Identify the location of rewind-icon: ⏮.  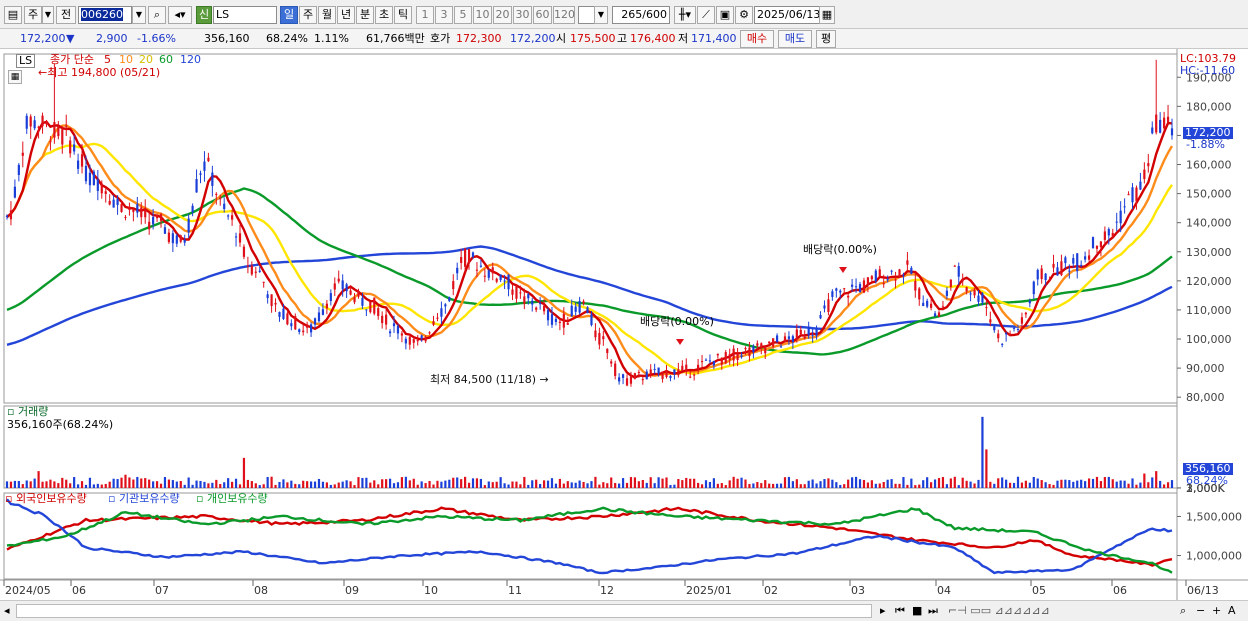
(900, 610).